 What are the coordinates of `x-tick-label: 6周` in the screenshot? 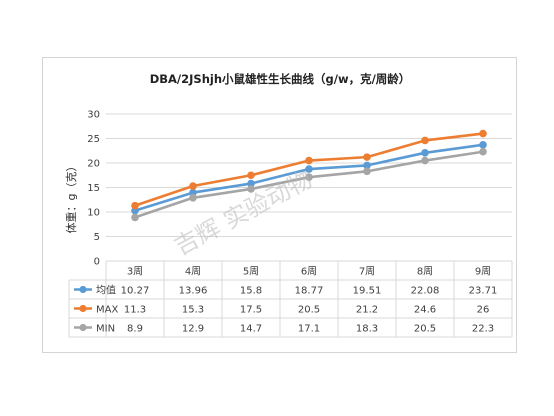 It's located at (309, 272).